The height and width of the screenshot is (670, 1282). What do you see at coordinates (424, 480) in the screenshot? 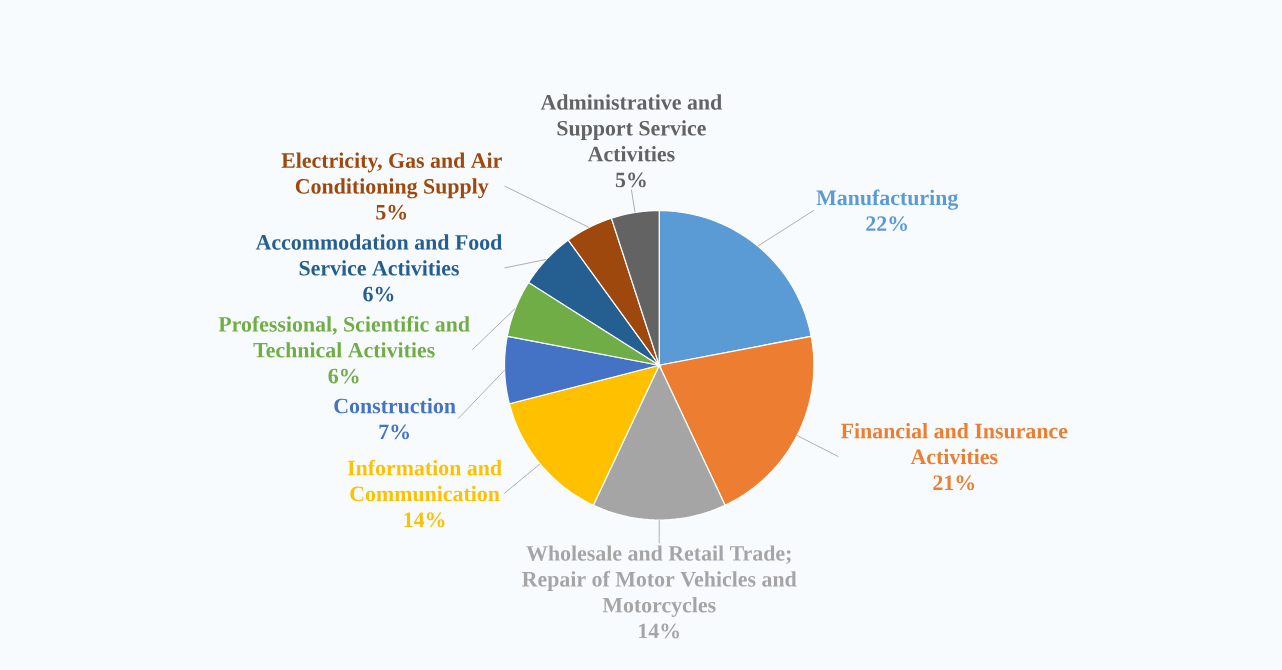
I see `slice-label: Information and Communication` at bounding box center [424, 480].